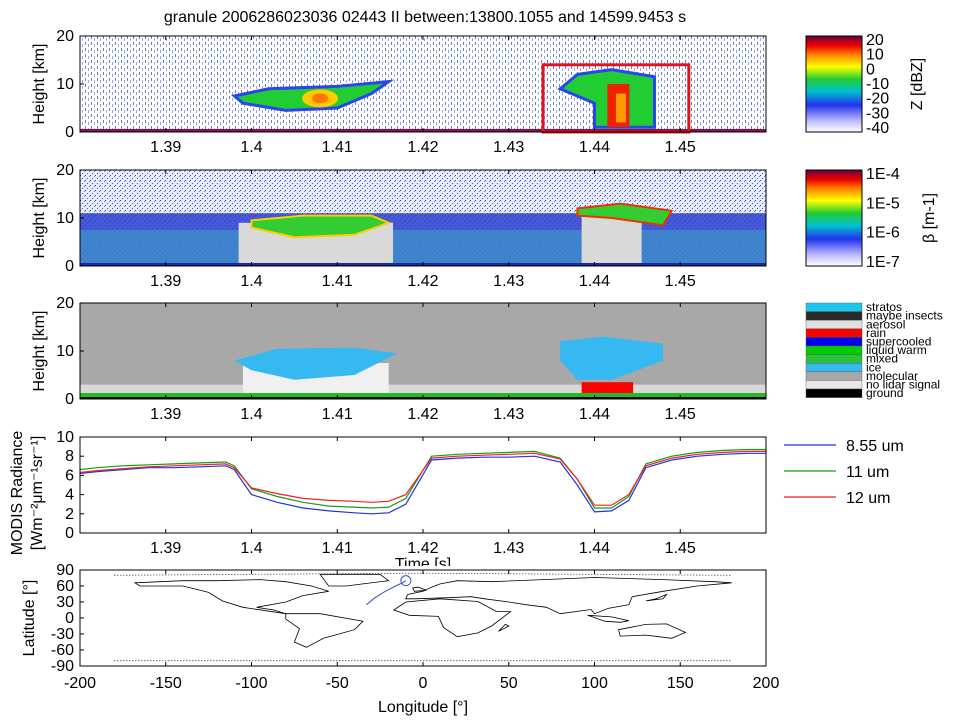 This screenshot has width=960, height=720. Describe the element at coordinates (883, 262) in the screenshot. I see `colorbar-tick: 1E-7` at that location.